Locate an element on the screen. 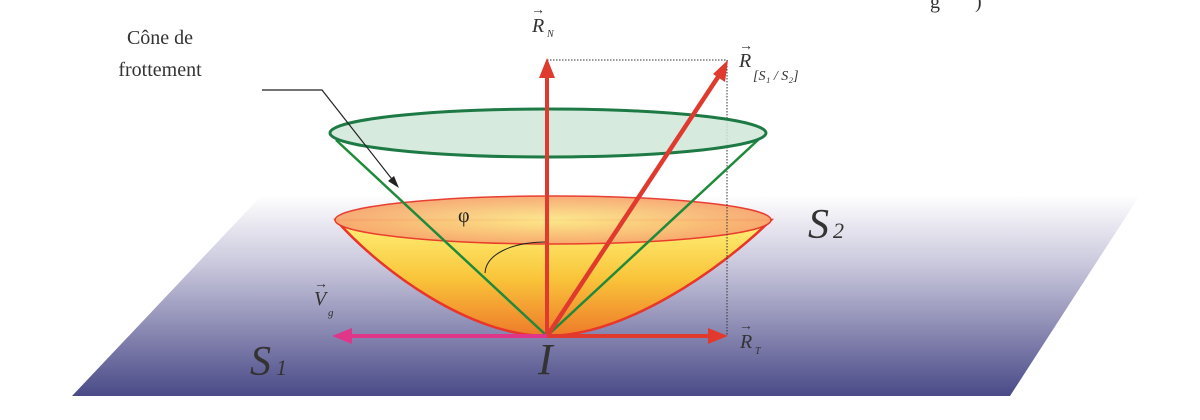 The image size is (1200, 420). projection-lines is located at coordinates (637, 197).